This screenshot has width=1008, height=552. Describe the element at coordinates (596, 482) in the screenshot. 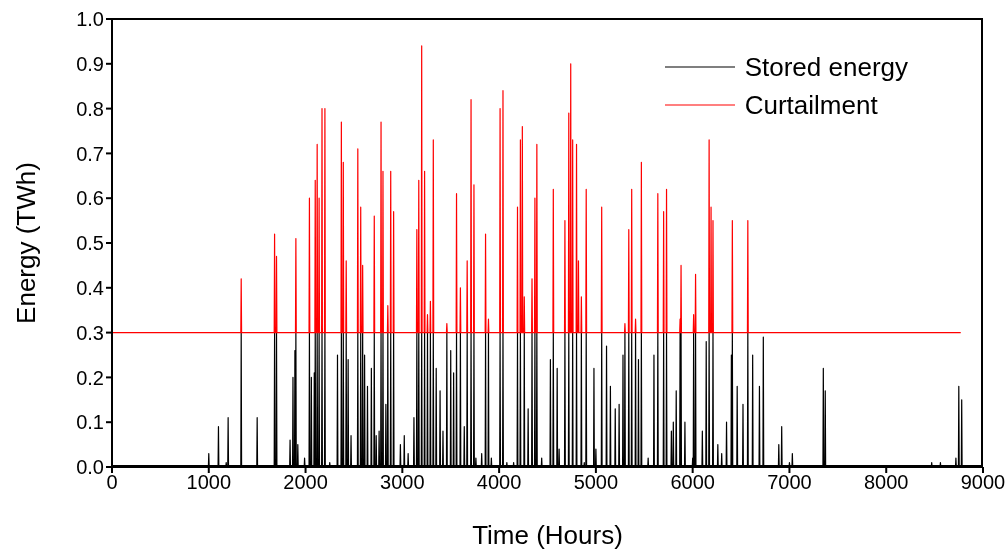

I see `x-tick-label: 5000` at that location.